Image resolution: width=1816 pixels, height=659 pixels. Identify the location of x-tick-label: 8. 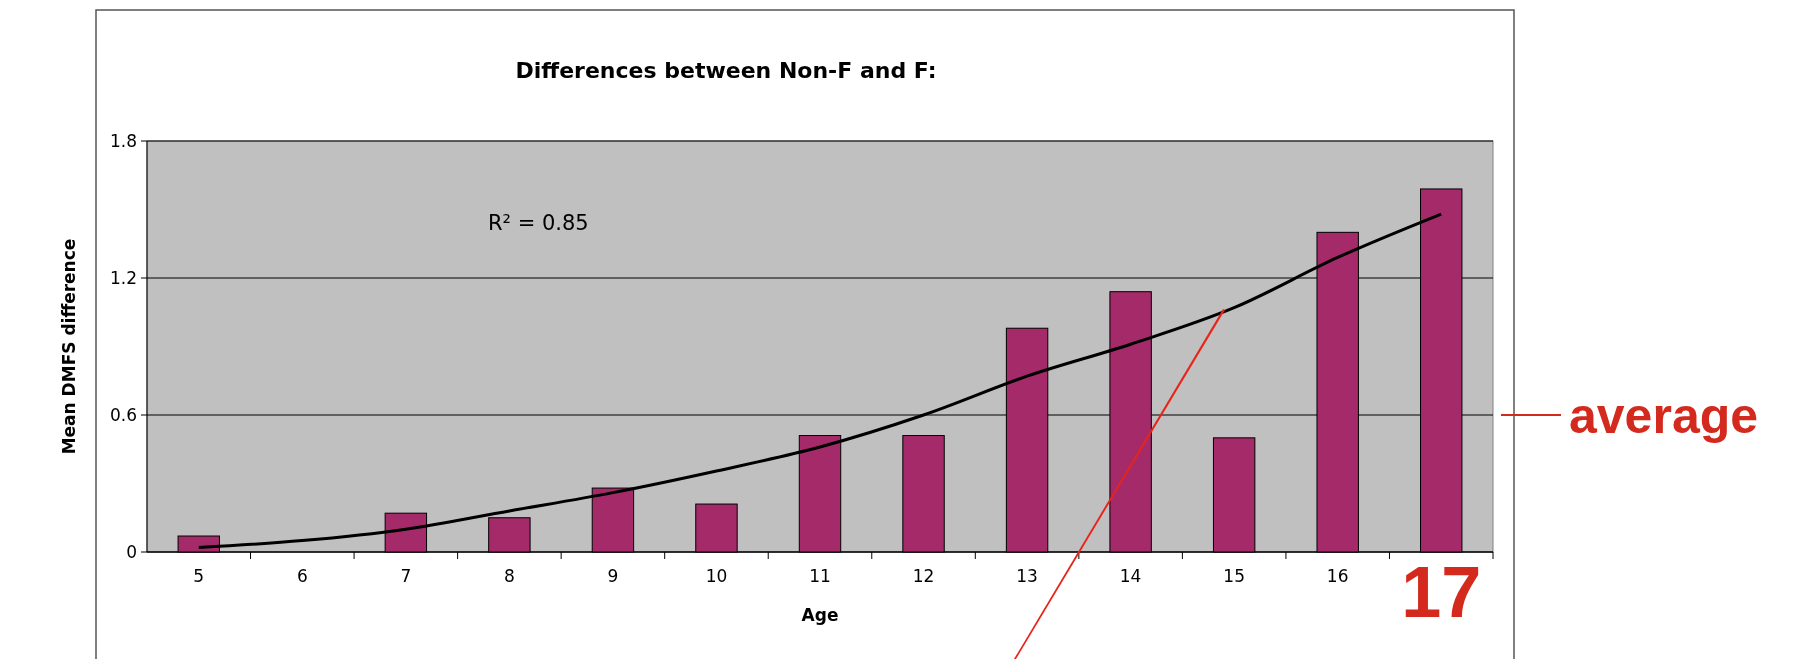
(509, 576).